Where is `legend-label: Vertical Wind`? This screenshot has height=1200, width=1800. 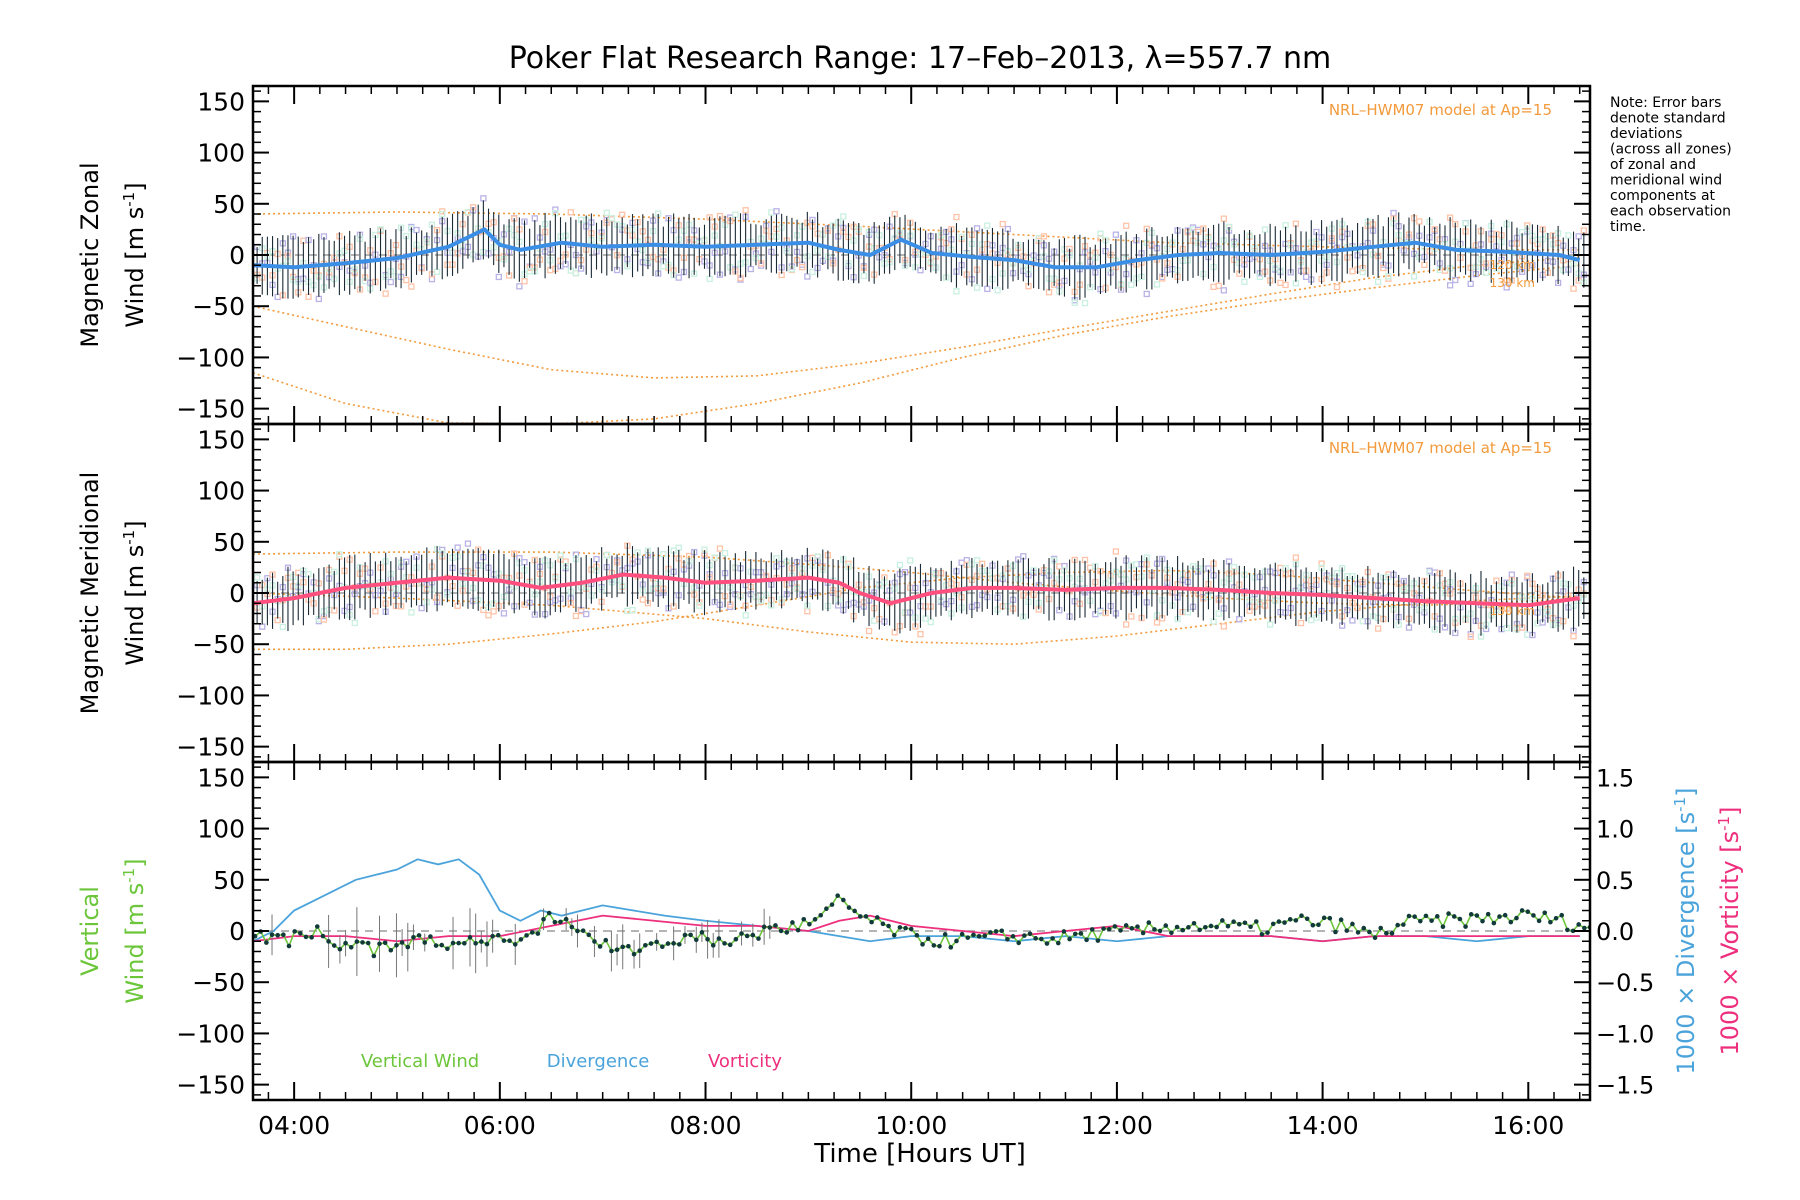
legend-label: Vertical Wind is located at coordinates (420, 1061).